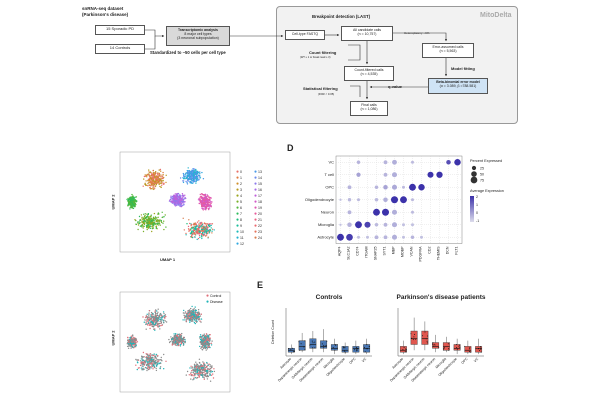 This screenshot has width=600, height=400. Describe the element at coordinates (482, 168) in the screenshot. I see `size-legend-label: 25` at that location.